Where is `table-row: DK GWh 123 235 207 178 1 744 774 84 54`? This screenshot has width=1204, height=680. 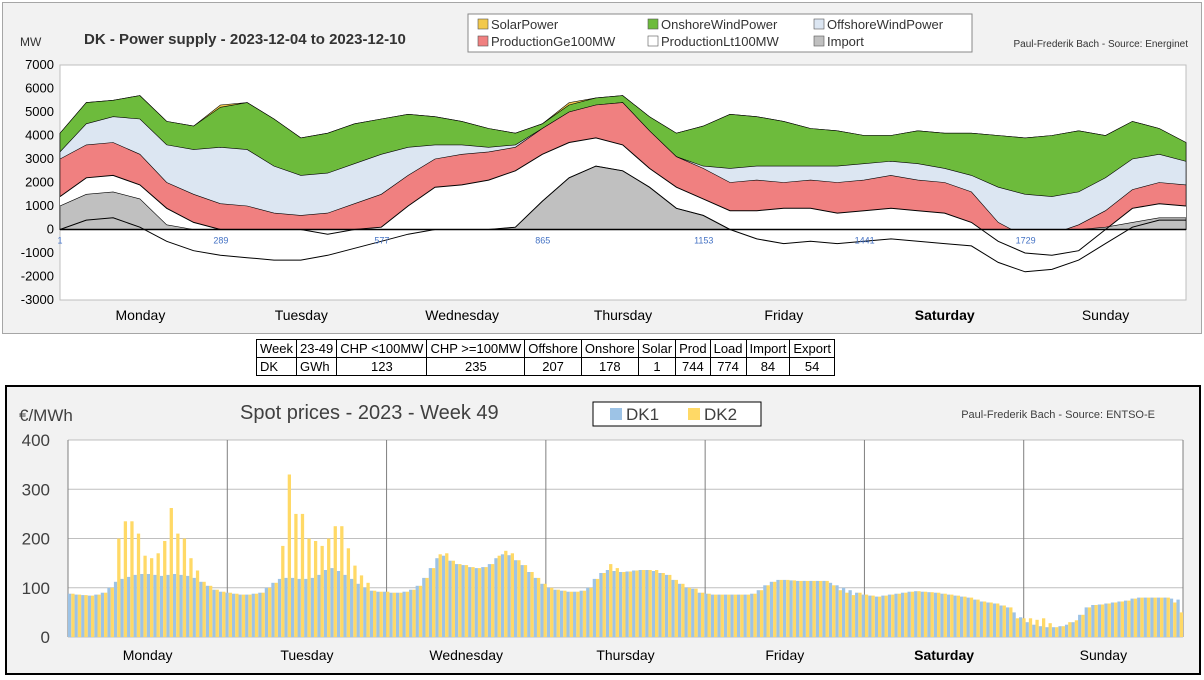 table-row: DK GWh 123 235 207 178 1 744 774 84 54 is located at coordinates (545, 366).